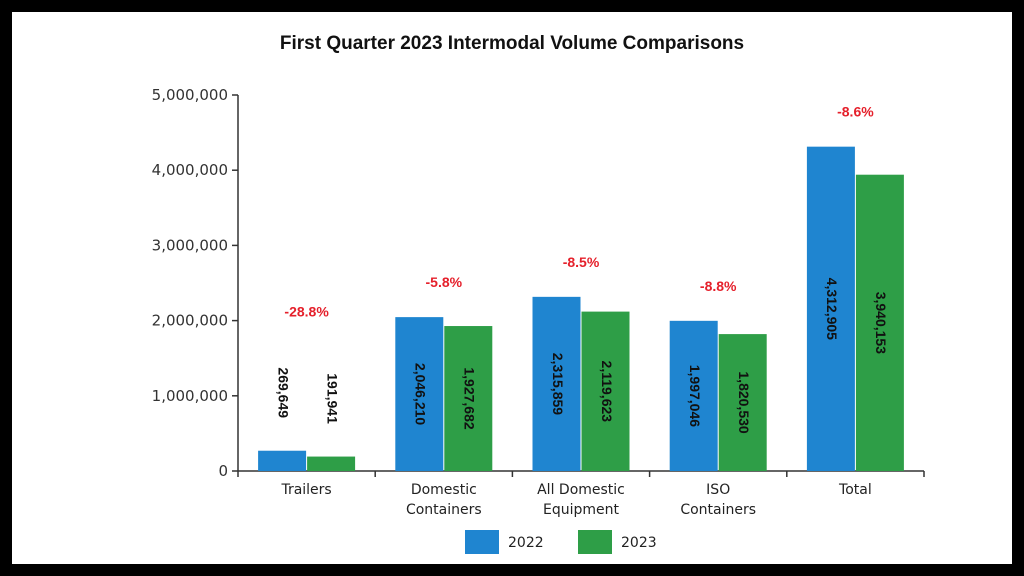 The width and height of the screenshot is (1024, 576). I want to click on y-tick-label: 4,000,000, so click(190, 170).